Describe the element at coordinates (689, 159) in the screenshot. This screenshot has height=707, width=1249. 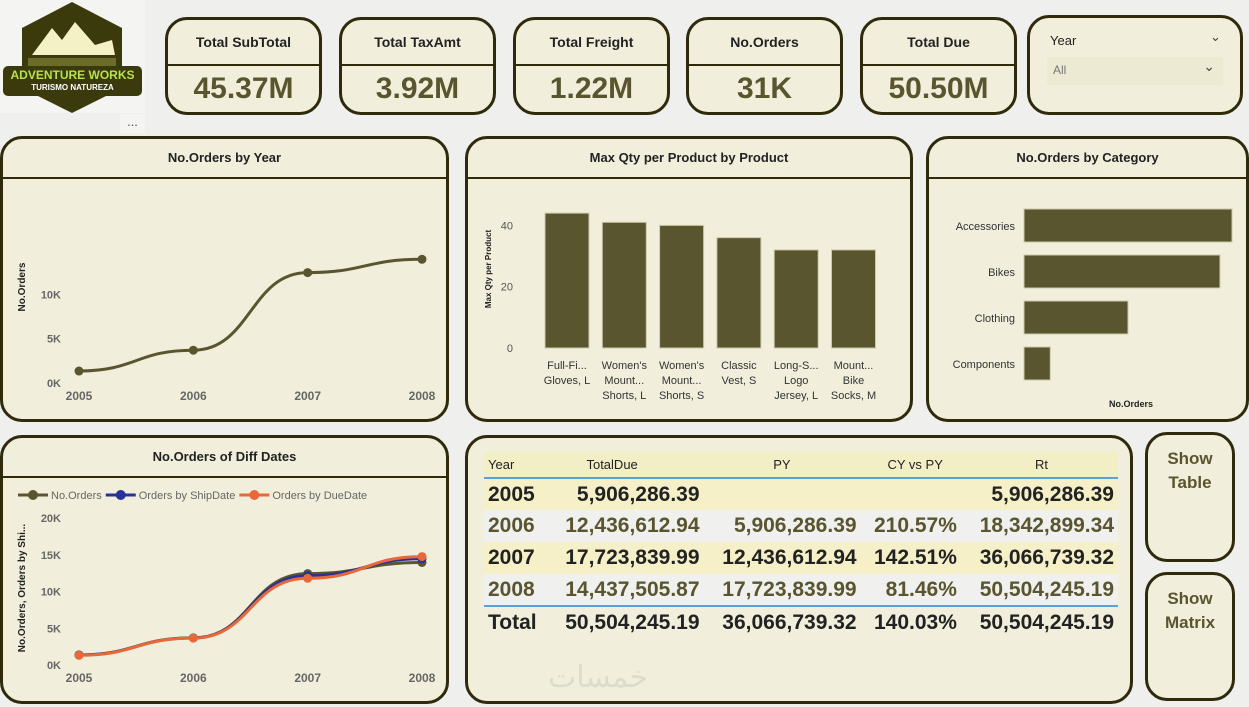
I see `panel-title: Max Qty per Product by Product` at that location.